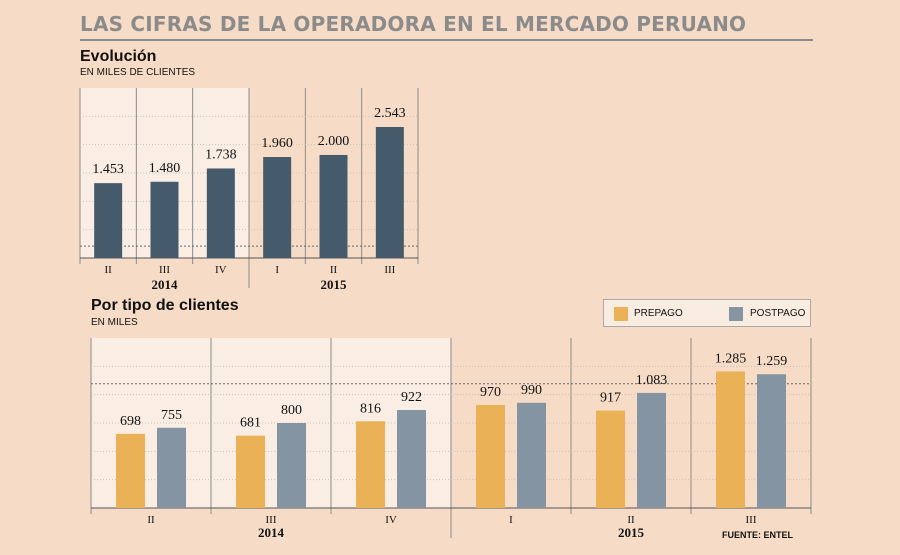 The width and height of the screenshot is (900, 555). Describe the element at coordinates (658, 313) in the screenshot. I see `legend-label-prepago: PREPAGO` at that location.